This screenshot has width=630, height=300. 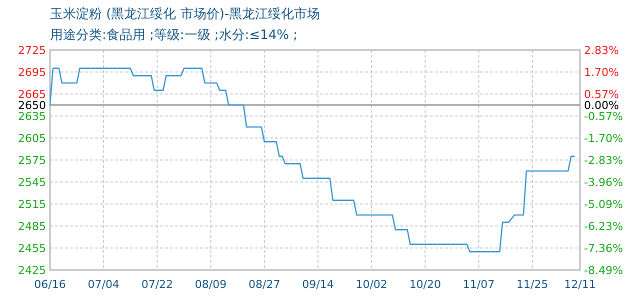 I want to click on y2-tick-label: -2.83%, so click(x=603, y=160).